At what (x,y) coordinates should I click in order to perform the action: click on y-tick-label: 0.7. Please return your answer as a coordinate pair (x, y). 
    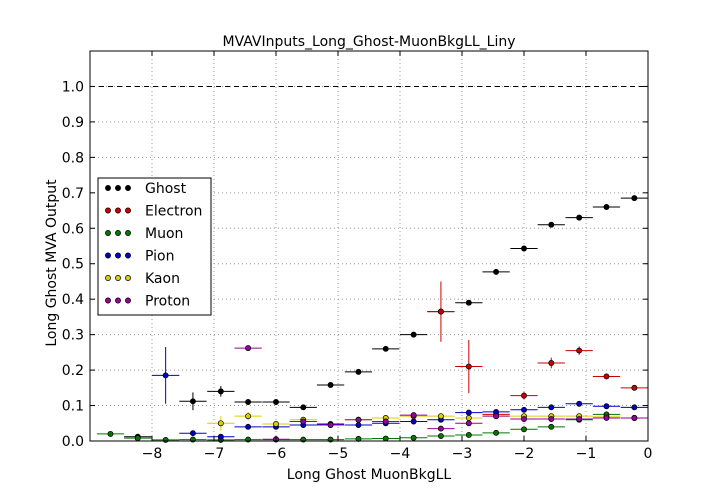
    Looking at the image, I should click on (73, 194).